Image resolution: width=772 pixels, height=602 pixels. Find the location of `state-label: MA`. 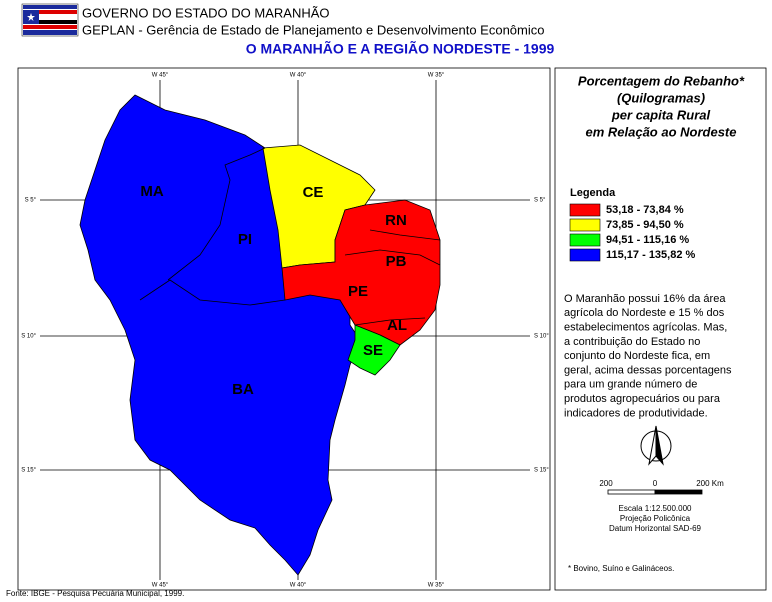

state-label: MA is located at coordinates (151, 191).